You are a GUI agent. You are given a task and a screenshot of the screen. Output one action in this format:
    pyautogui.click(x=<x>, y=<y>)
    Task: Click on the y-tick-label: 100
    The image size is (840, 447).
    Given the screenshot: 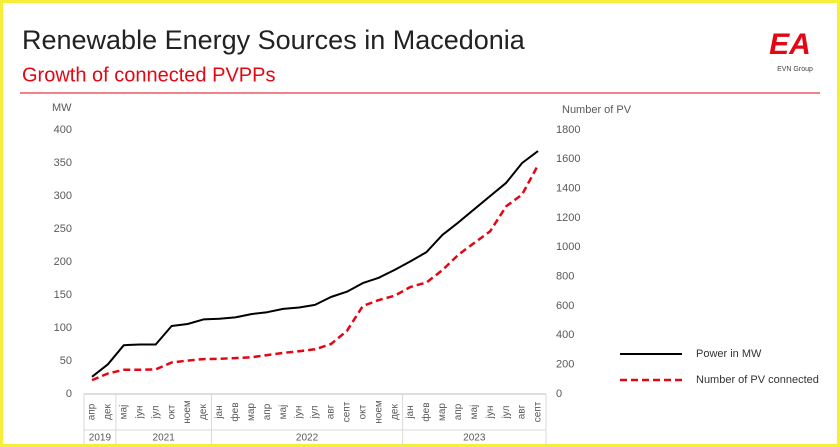 What is the action you would take?
    pyautogui.click(x=63, y=328)
    